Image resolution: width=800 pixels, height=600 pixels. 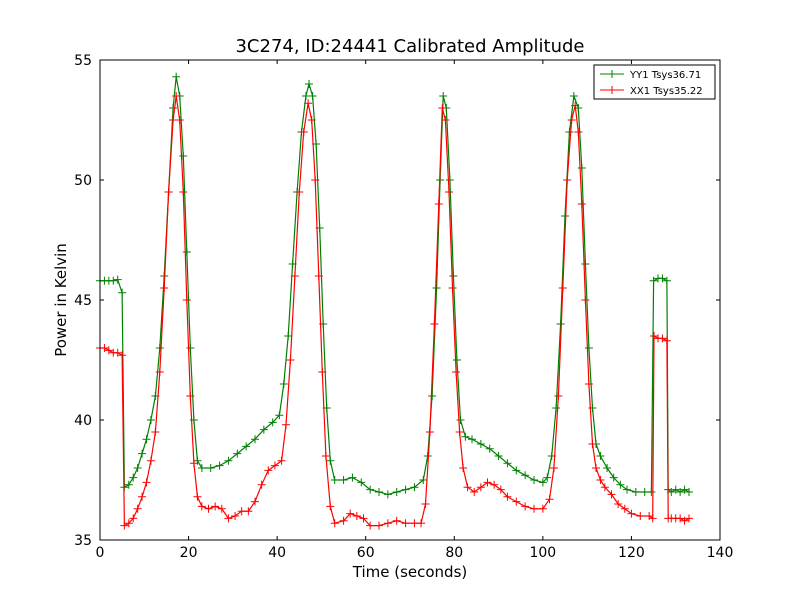 What do you see at coordinates (100, 553) in the screenshot?
I see `x-tick-label-0: 0` at bounding box center [100, 553].